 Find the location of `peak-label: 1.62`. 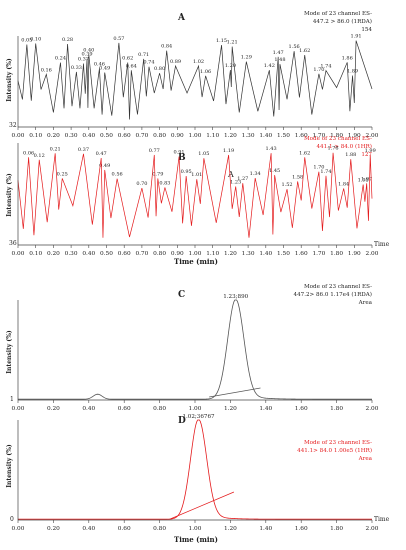

peak-label: 1.62 is located at coordinates (304, 51).